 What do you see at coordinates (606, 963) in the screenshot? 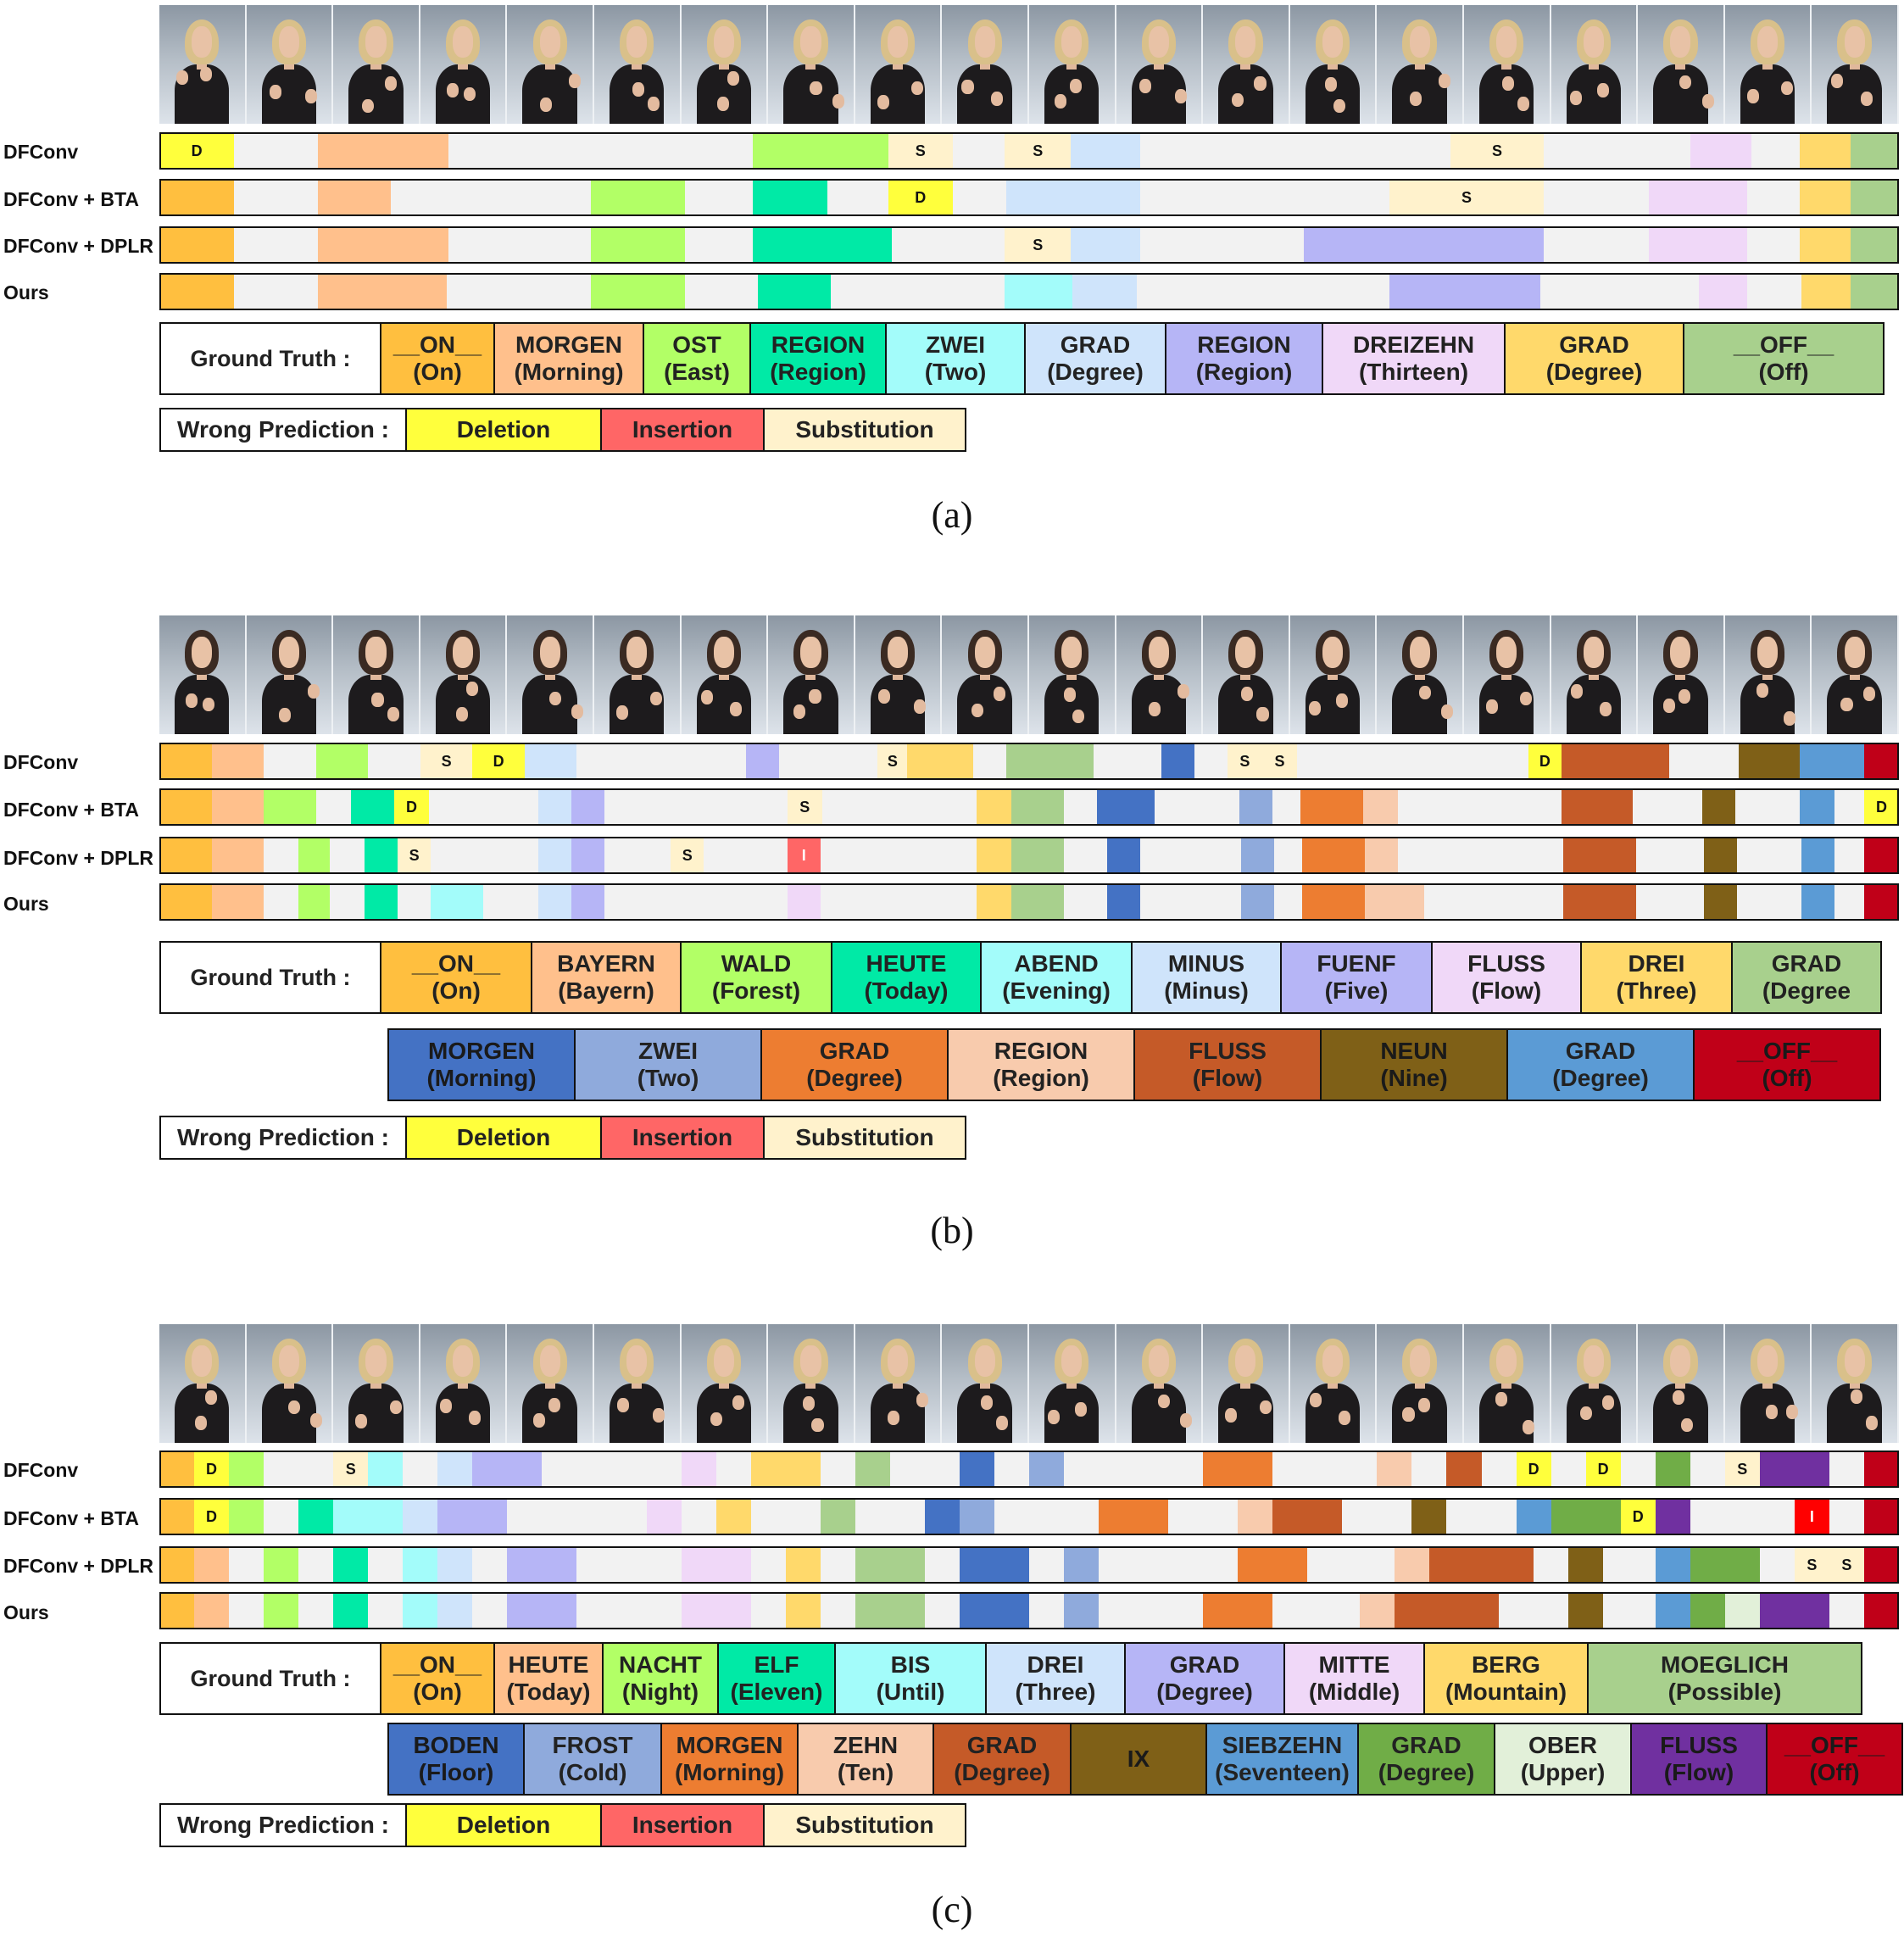
I see `gloss-name: BAYERN` at bounding box center [606, 963].